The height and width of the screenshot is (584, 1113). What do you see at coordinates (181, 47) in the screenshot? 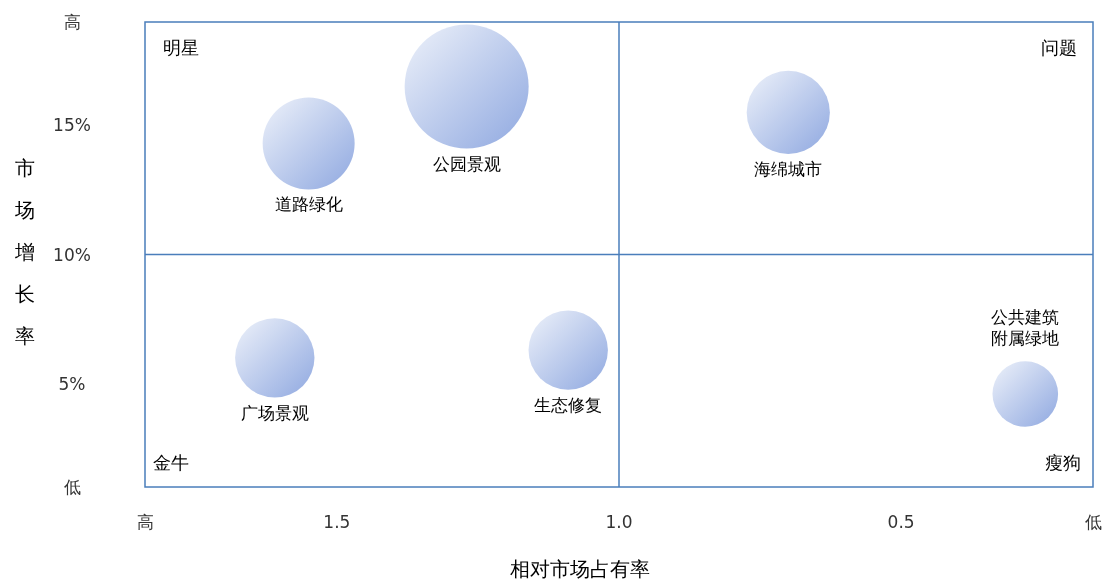
I see `annotation: 明星` at bounding box center [181, 47].